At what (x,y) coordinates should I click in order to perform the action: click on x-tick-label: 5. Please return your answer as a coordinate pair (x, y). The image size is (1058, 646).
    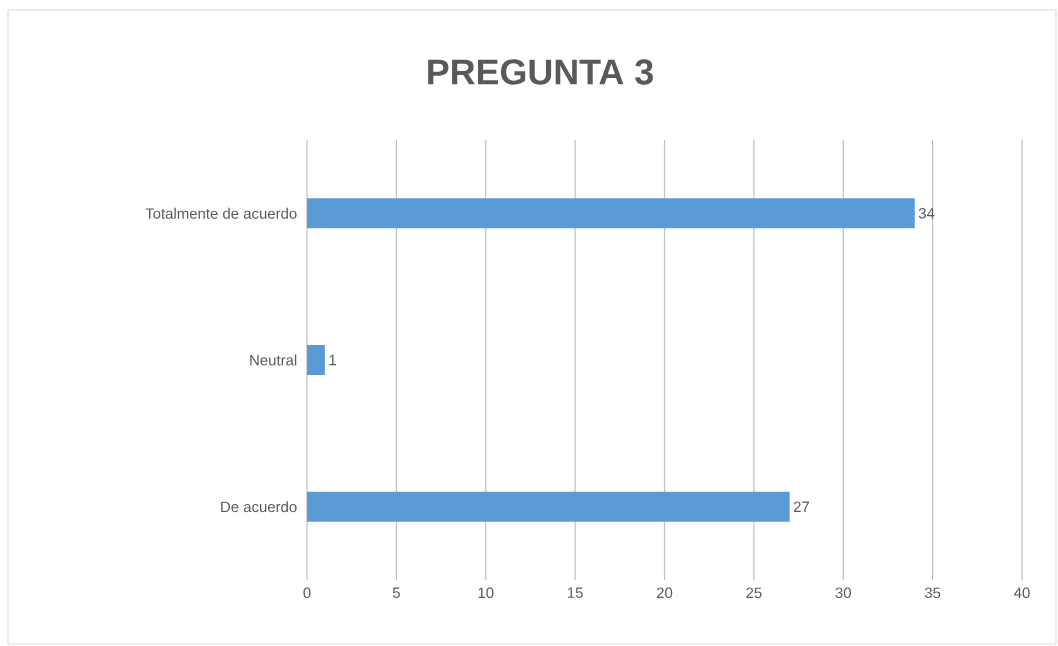
    Looking at the image, I should click on (396, 592).